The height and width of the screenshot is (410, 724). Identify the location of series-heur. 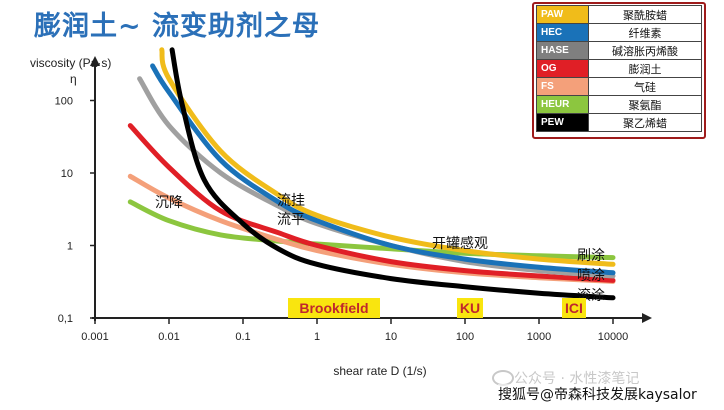
(371, 230).